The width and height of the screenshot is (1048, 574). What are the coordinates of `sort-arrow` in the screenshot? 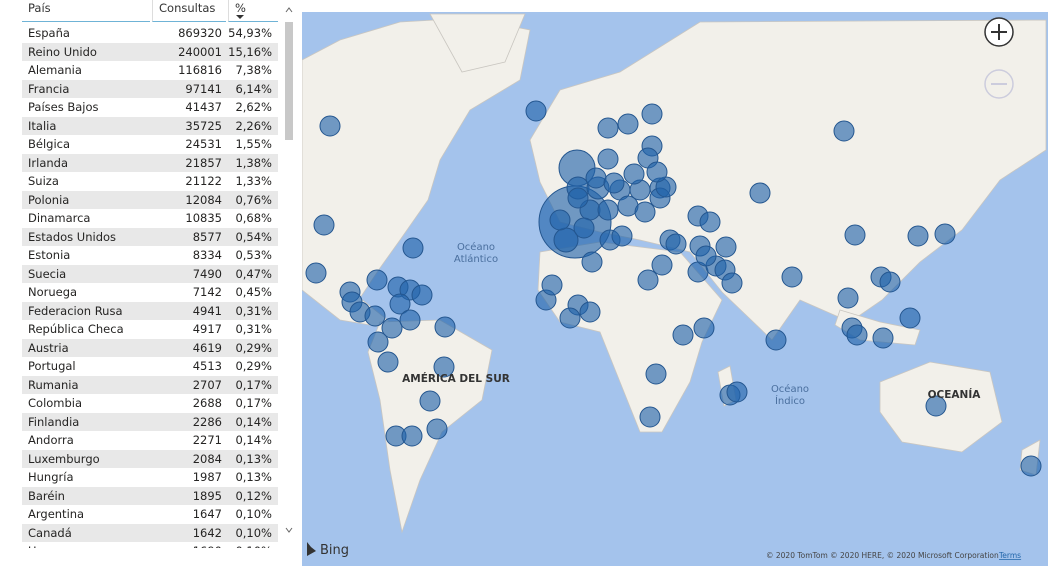 It's located at (240, 17).